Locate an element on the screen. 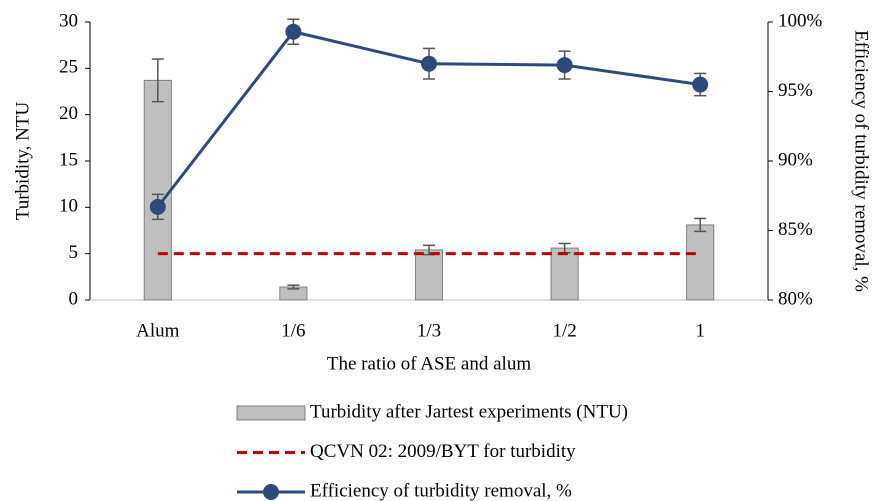 This screenshot has width=878, height=501. y2-axis-title: Efficiency of turbidity removal, % is located at coordinates (861, 161).